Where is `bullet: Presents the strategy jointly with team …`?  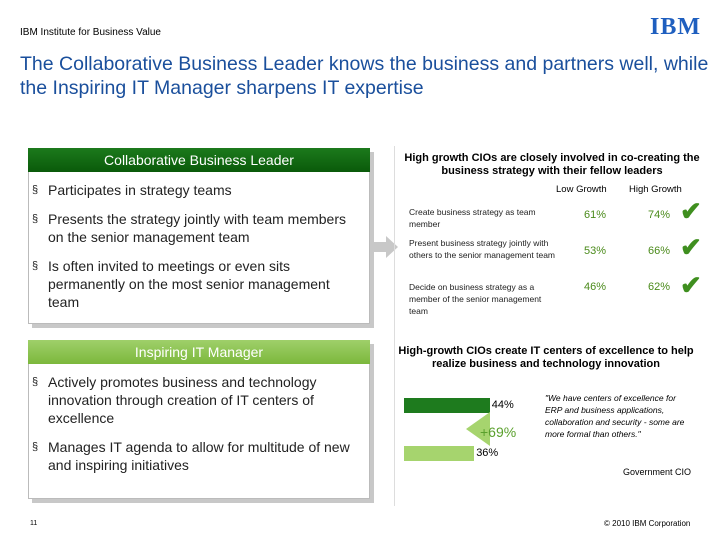 bullet: Presents the strategy jointly with team … is located at coordinates (197, 228).